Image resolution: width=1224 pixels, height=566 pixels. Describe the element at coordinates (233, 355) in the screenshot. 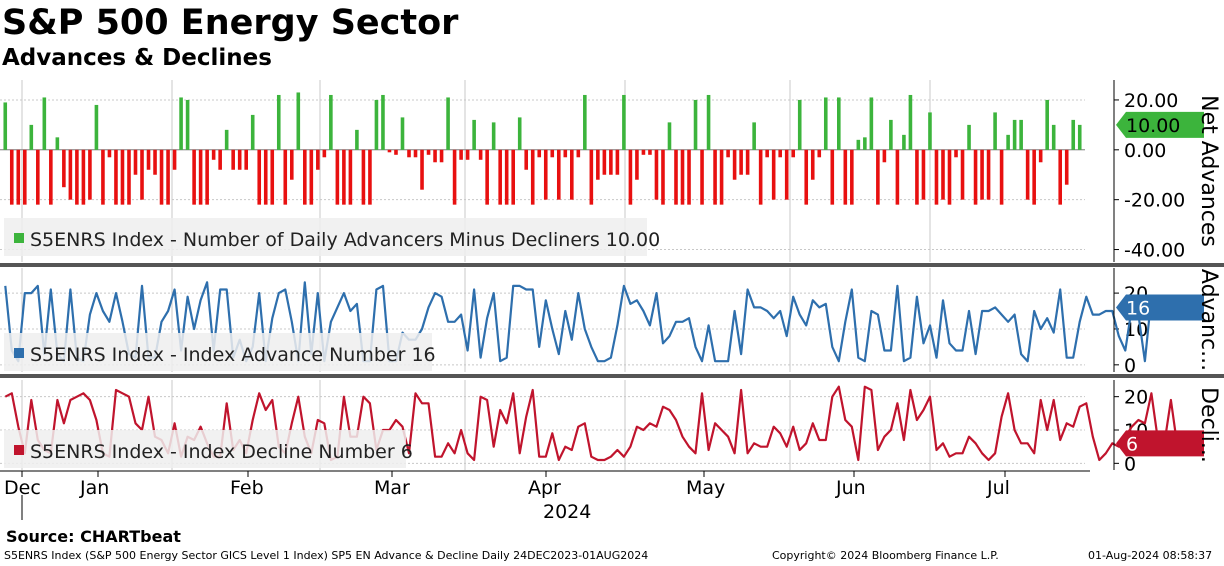

I see `legend-text: S5ENRS Index - Index Advance Number 16` at that location.